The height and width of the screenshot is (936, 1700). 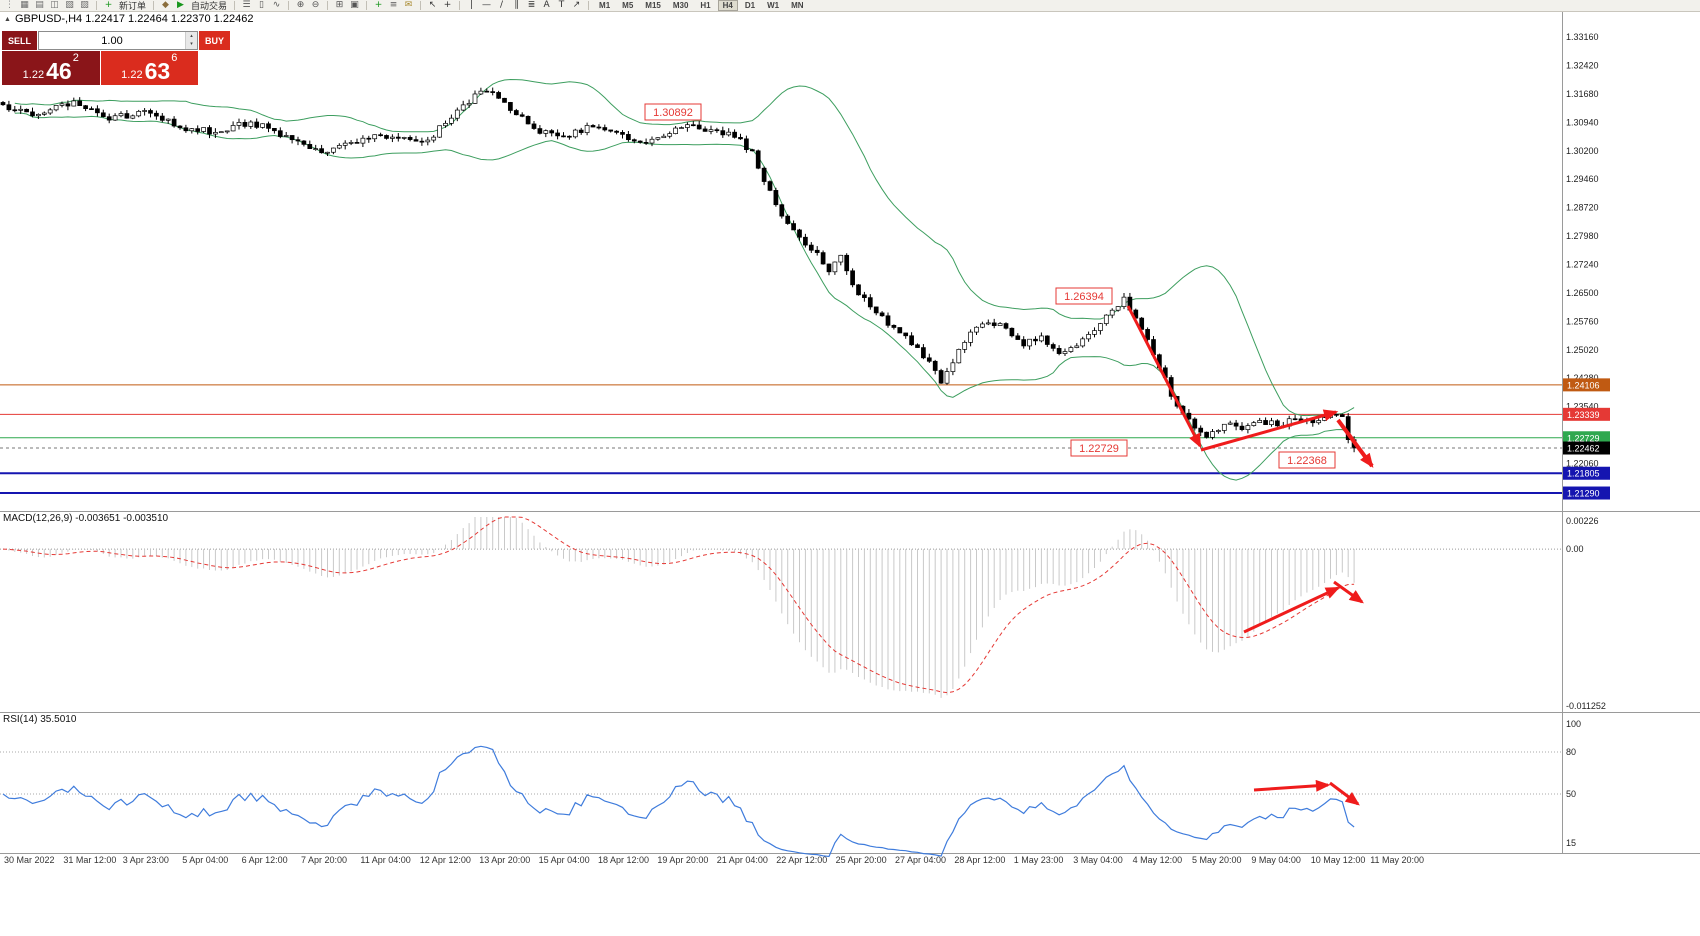 I want to click on sell-button: SELL, so click(x=20, y=40).